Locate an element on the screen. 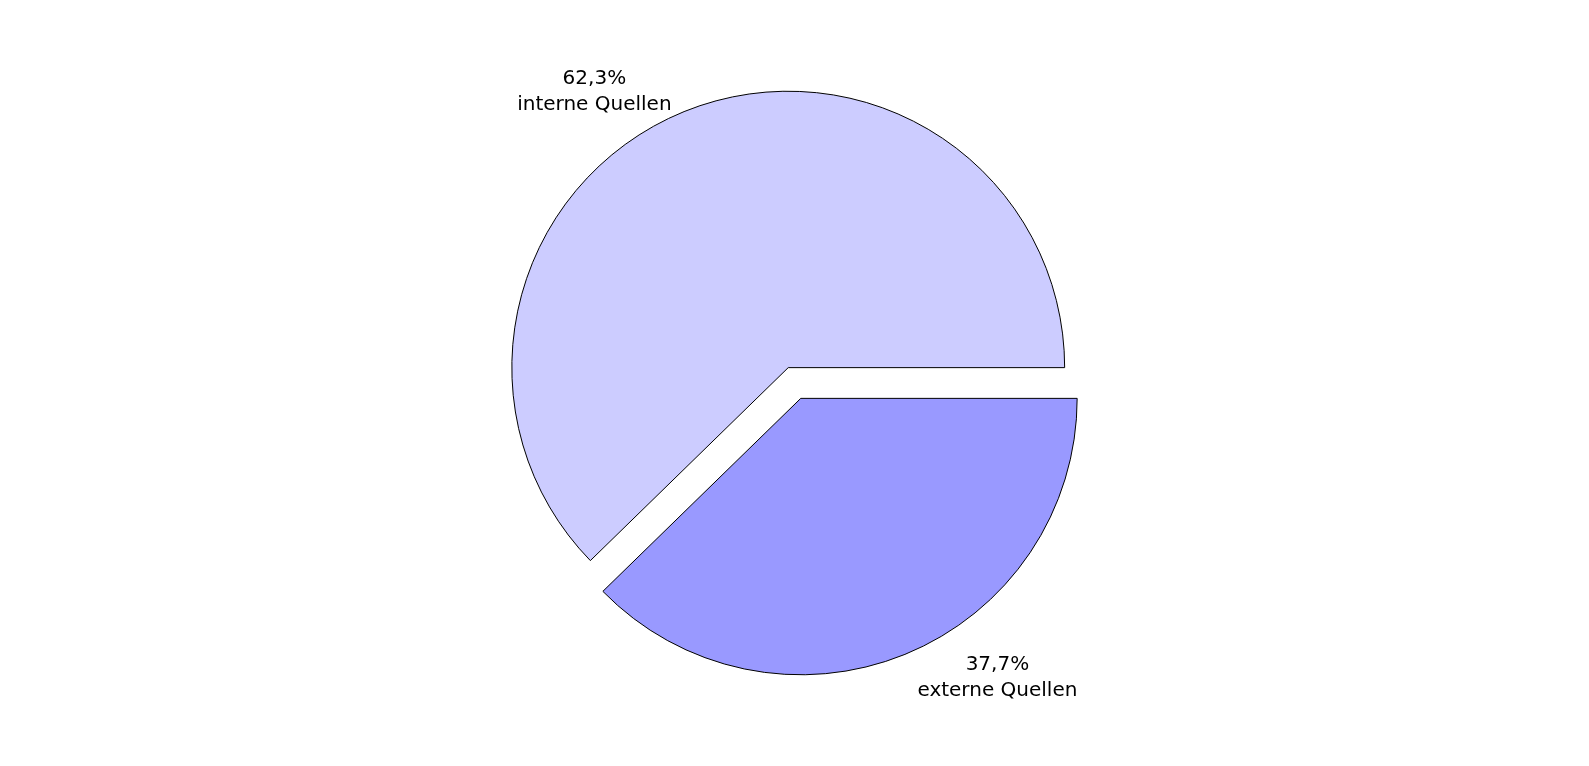 This screenshot has width=1589, height=766. data-label: 62,3% is located at coordinates (594, 77).